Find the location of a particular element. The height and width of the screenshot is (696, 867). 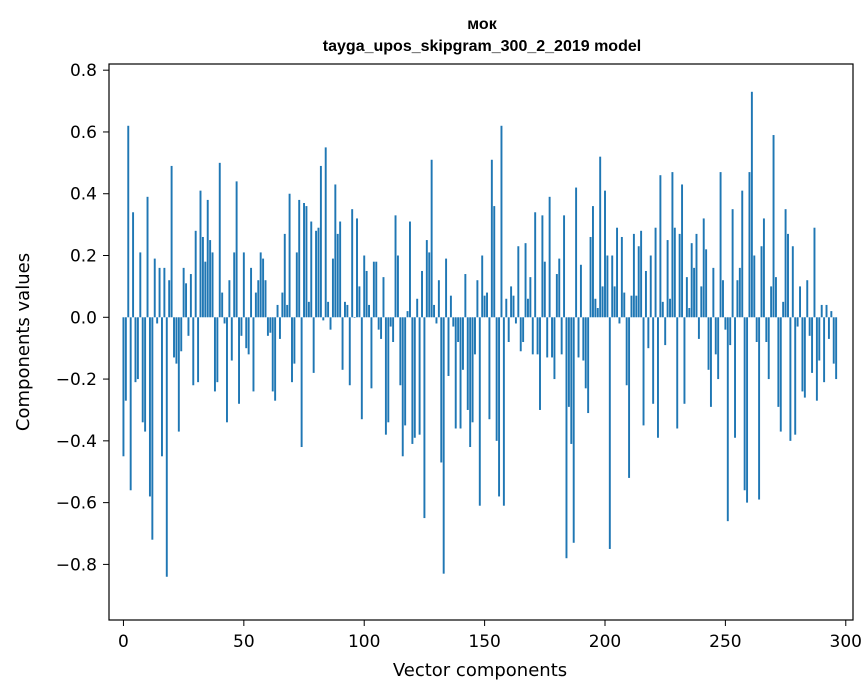

chart-subtitle: tayga_upos_skipgram_300_2_2019 model is located at coordinates (482, 46).